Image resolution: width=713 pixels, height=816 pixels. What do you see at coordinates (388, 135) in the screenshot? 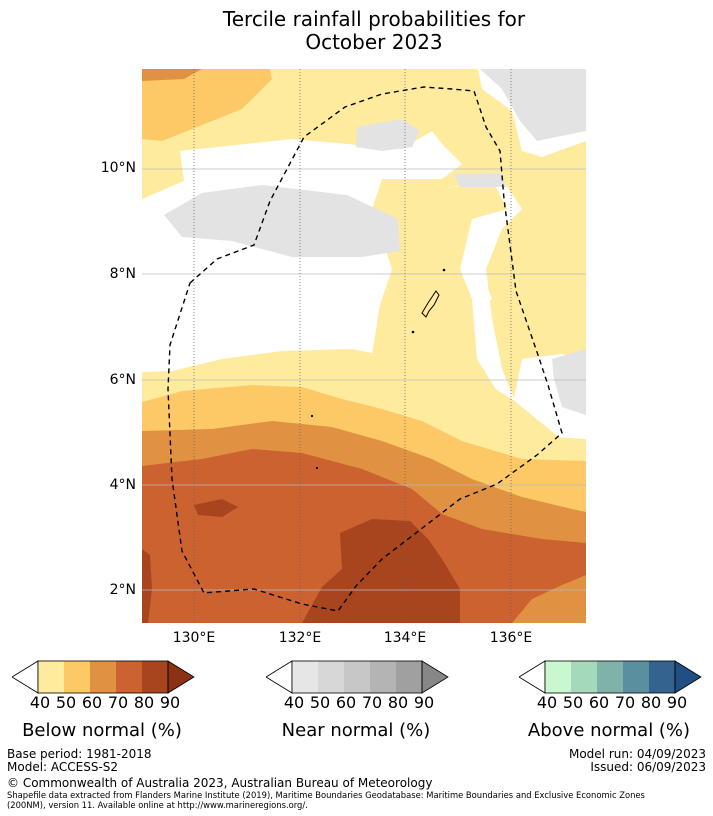
I see `near-normal-north-patch` at bounding box center [388, 135].